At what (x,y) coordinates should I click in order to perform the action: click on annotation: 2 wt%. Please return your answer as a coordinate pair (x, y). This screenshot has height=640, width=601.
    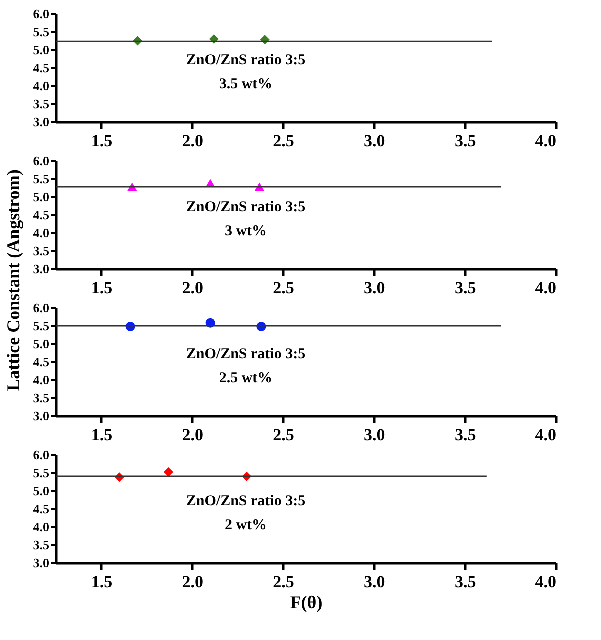
    Looking at the image, I should click on (246, 525).